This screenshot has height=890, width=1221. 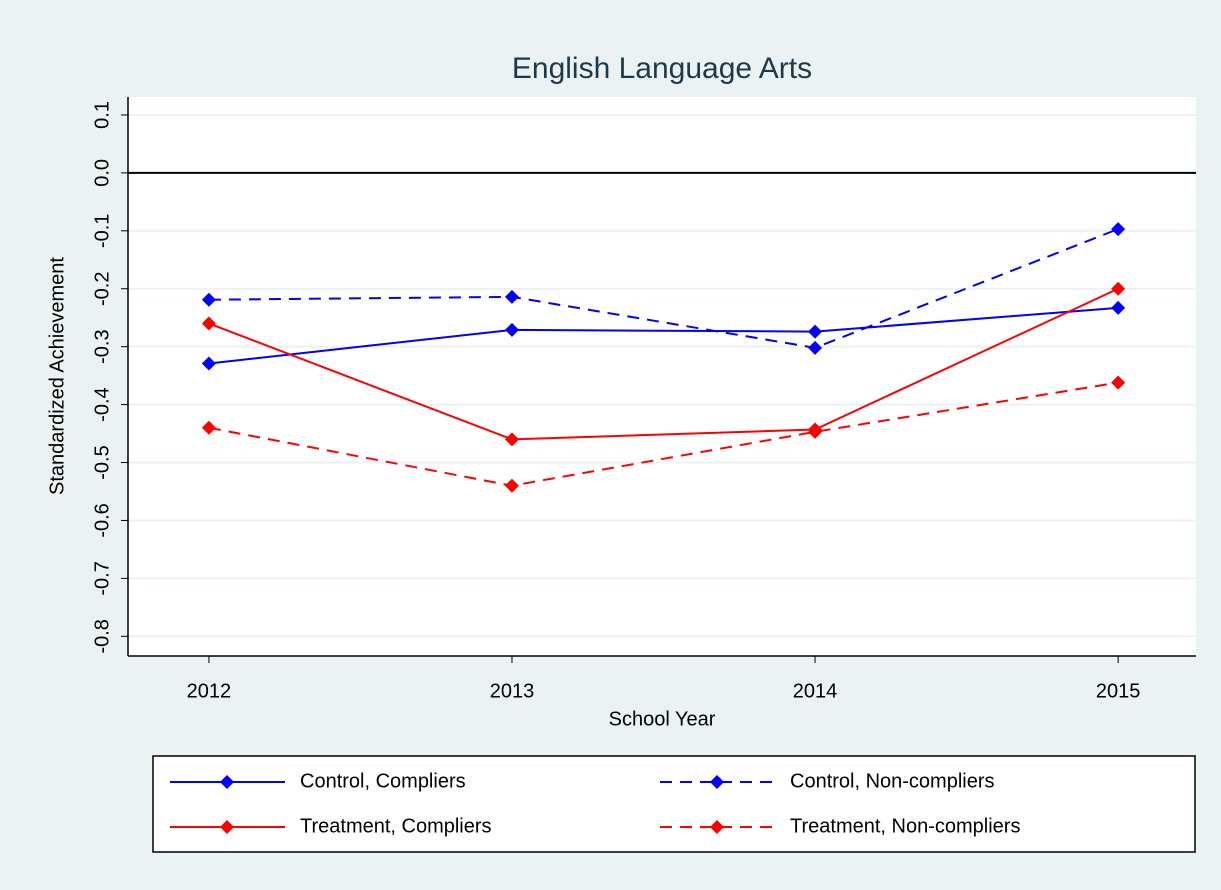 I want to click on x-tick-label: 2014, so click(x=815, y=691).